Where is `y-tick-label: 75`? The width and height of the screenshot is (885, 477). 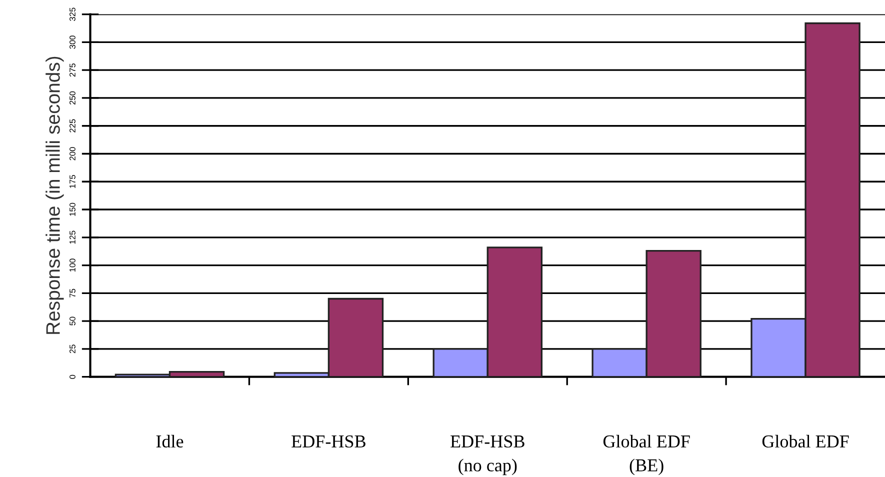 y-tick-label: 75 is located at coordinates (73, 293).